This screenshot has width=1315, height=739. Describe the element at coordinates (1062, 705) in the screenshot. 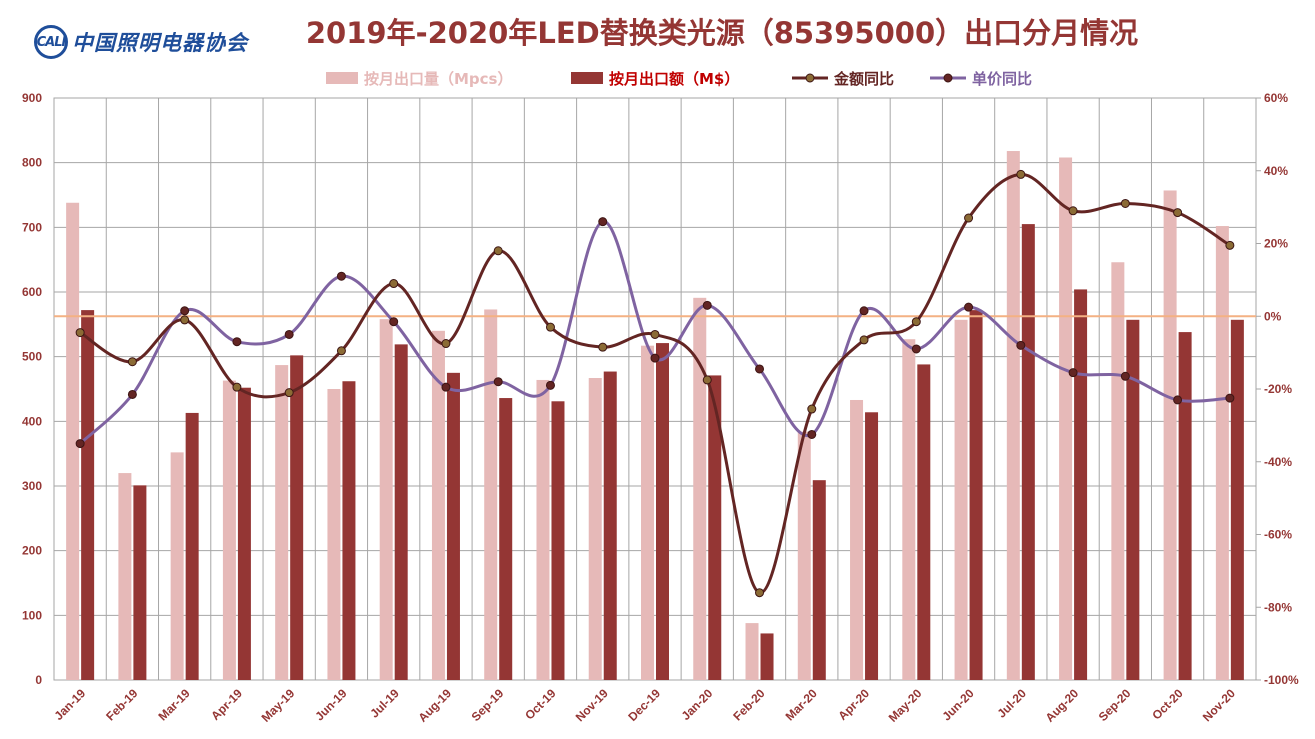

I see `x-tick-label: Aug-20` at that location.